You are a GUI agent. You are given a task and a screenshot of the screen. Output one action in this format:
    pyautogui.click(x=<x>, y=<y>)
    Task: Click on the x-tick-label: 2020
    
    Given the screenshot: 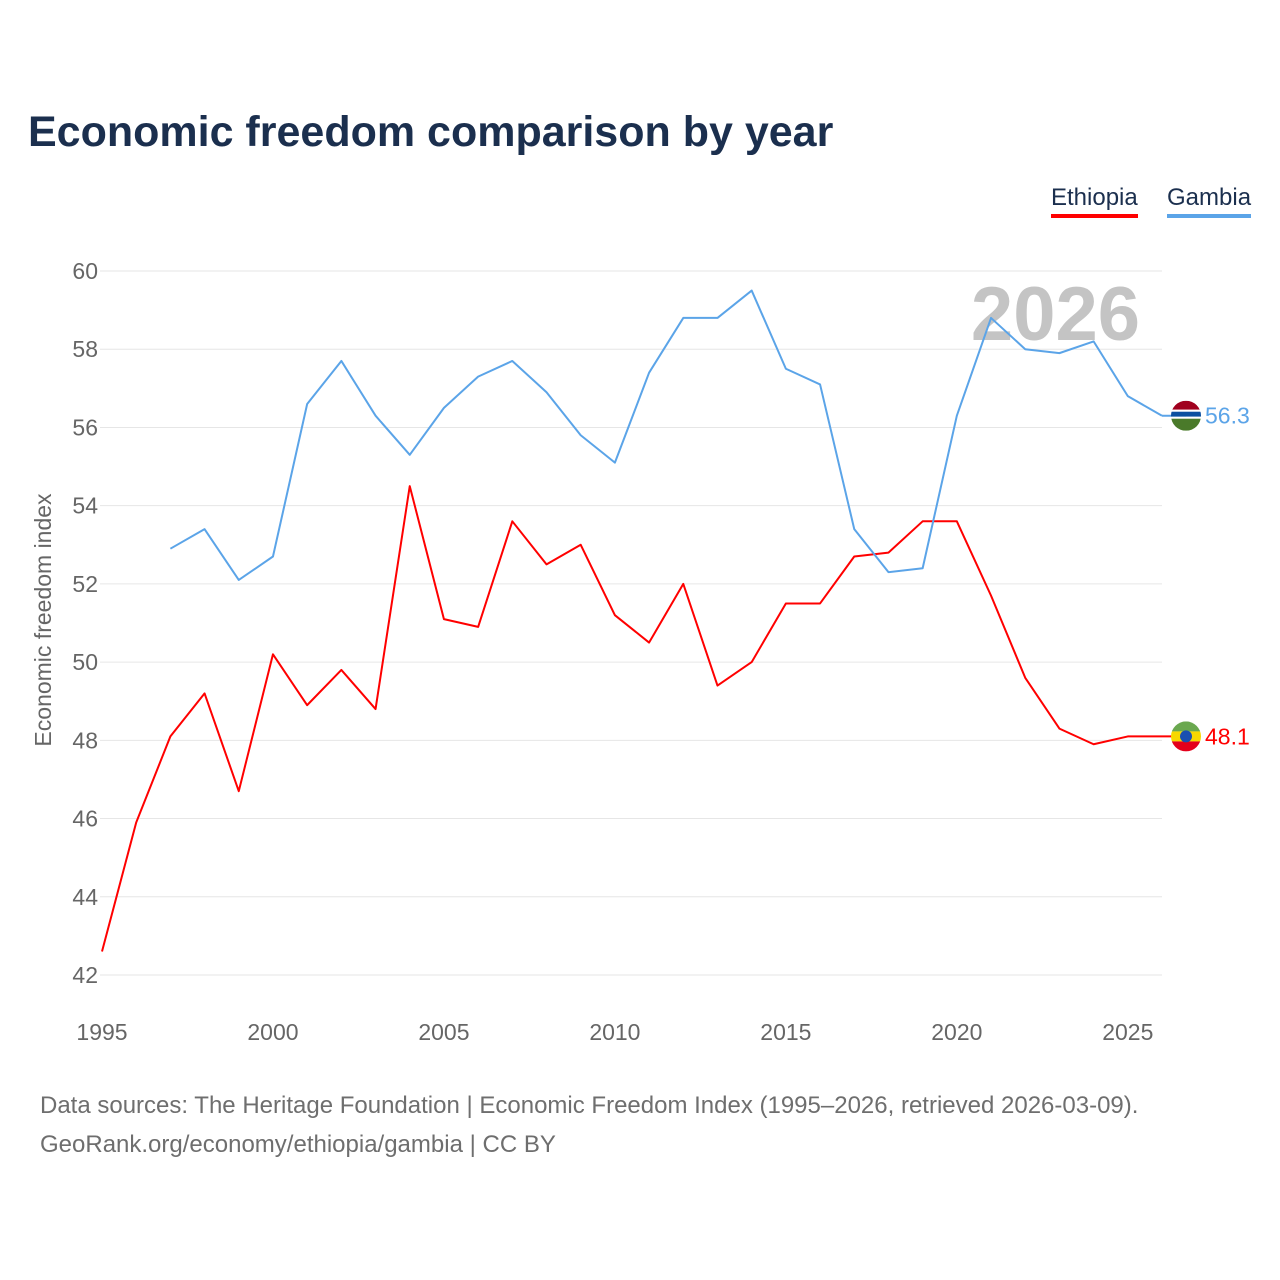 What is the action you would take?
    pyautogui.click(x=956, y=1032)
    